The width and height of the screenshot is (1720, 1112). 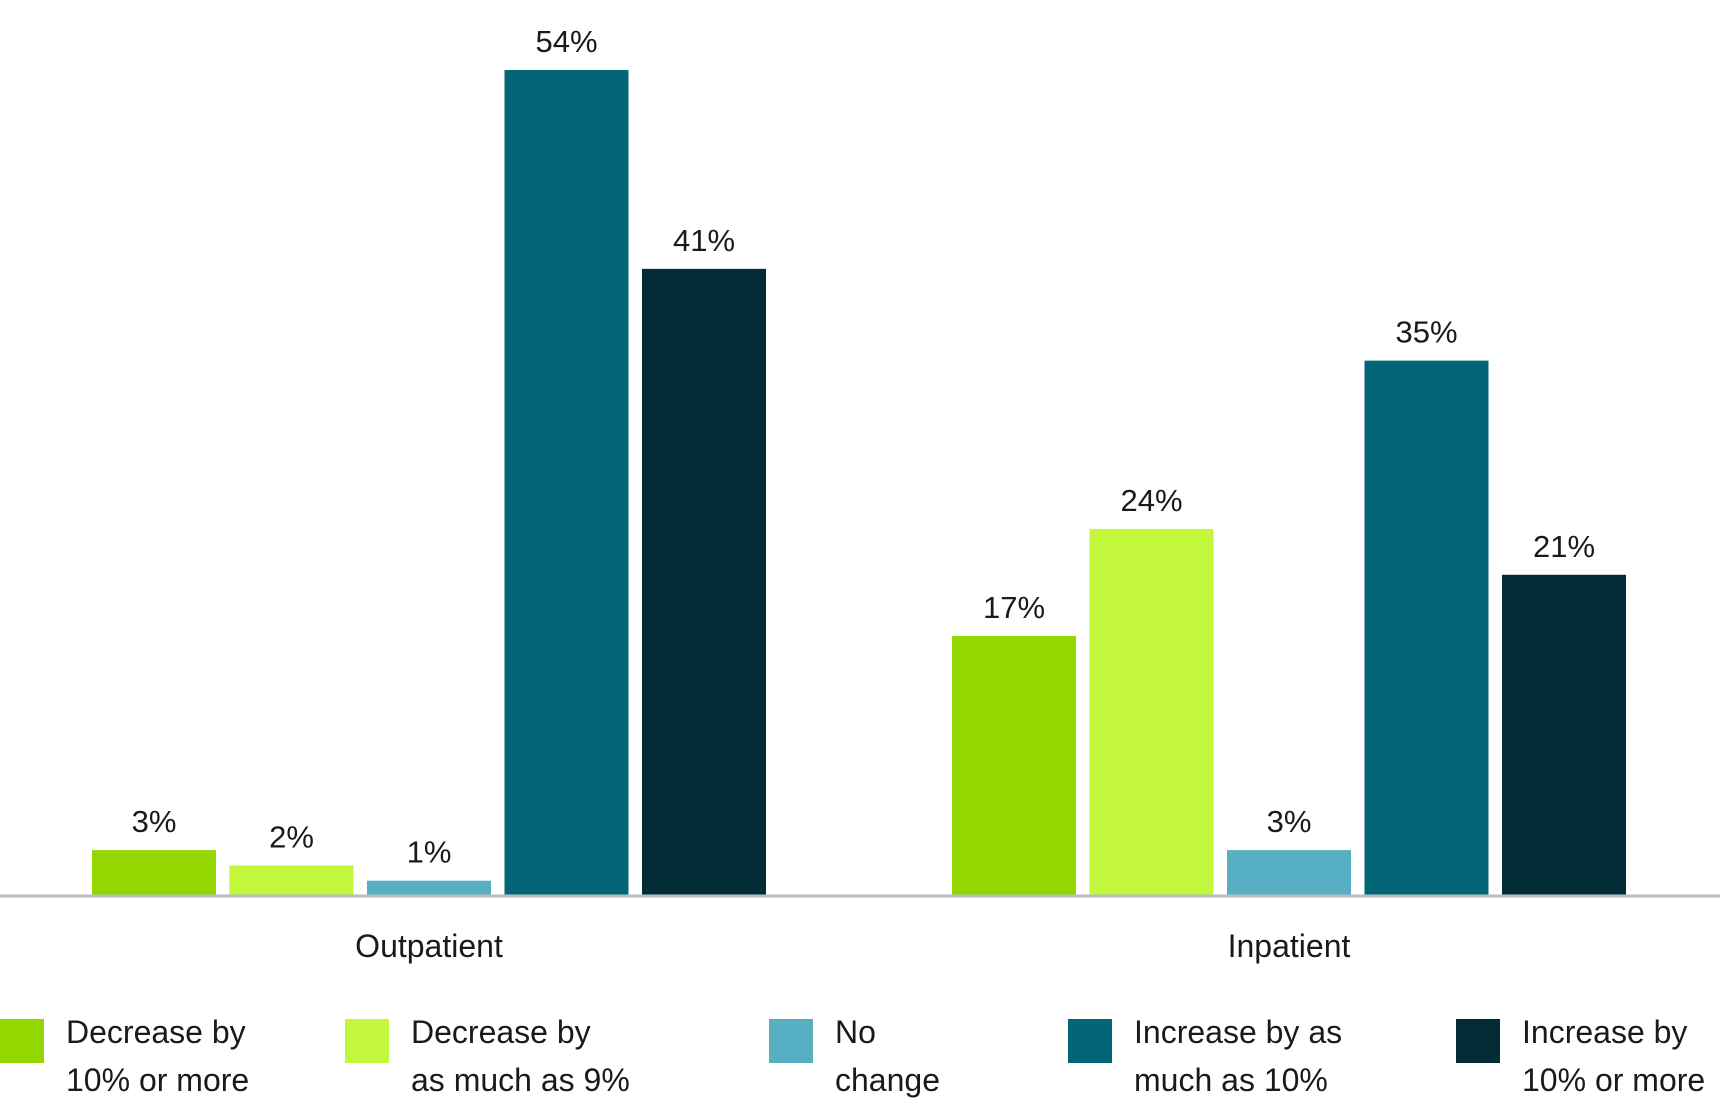 I want to click on value-label-inpatient-decrease-by-10-or-more: 17%, so click(x=1014, y=607).